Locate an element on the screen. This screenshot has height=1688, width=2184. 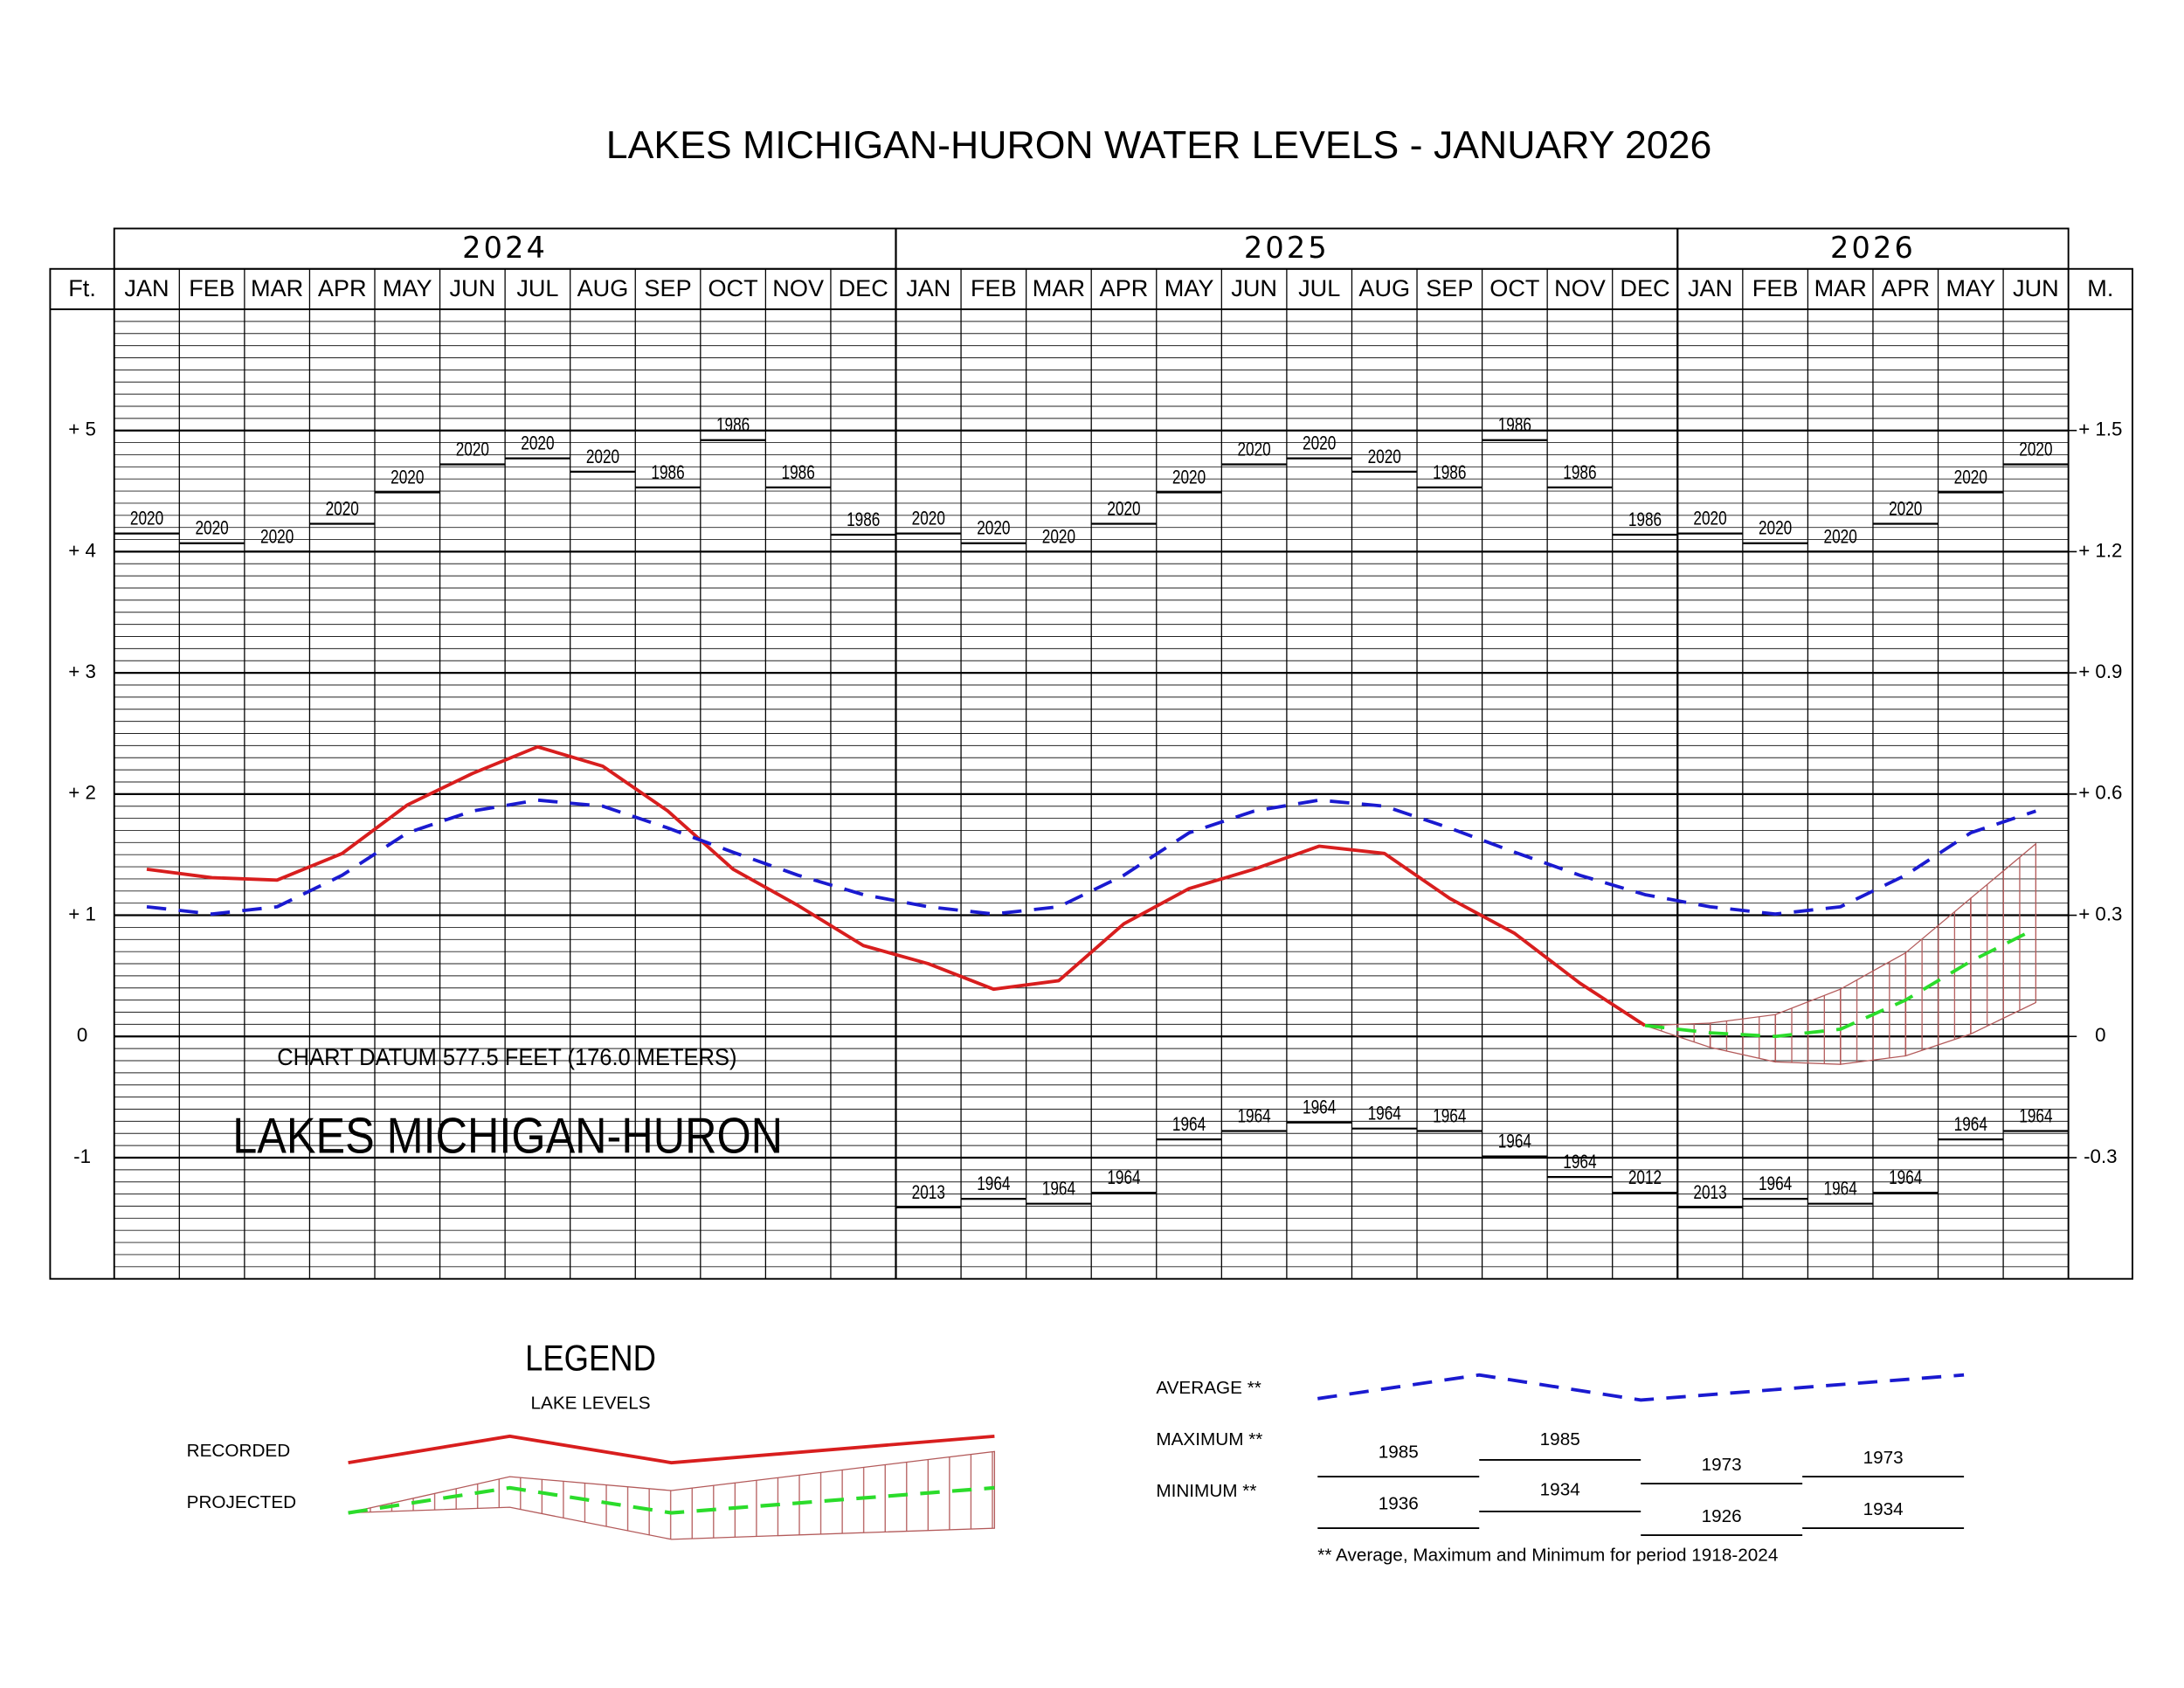
y2-tick-label: + 1.2 is located at coordinates (2100, 550).